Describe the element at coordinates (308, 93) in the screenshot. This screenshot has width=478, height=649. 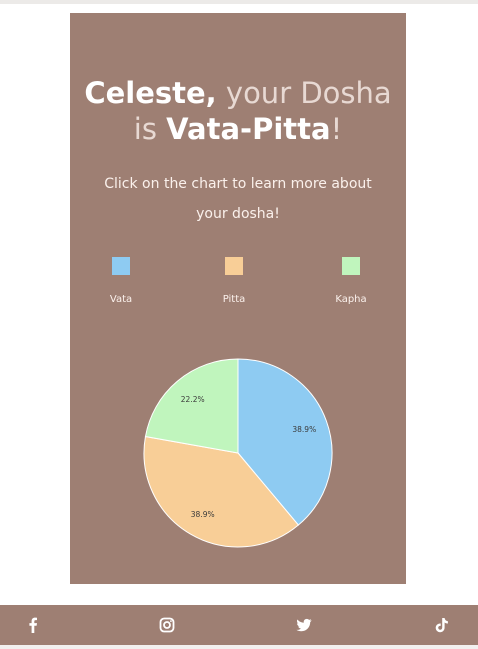
I see `heading-phrase: your Dosha` at that location.